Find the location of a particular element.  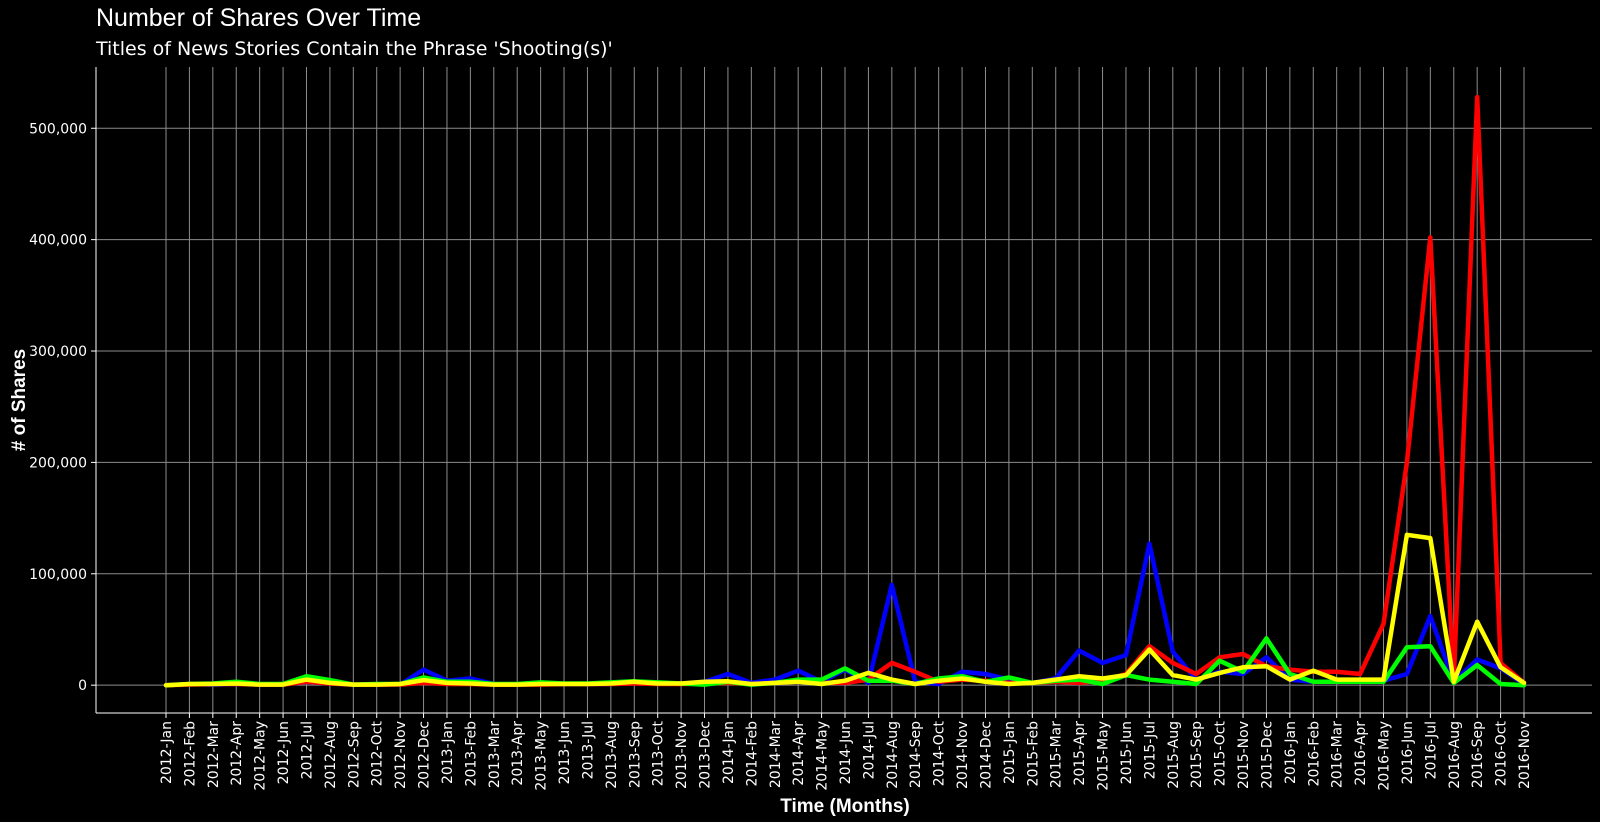

x-tick-label: 2013-Feb is located at coordinates (471, 754).